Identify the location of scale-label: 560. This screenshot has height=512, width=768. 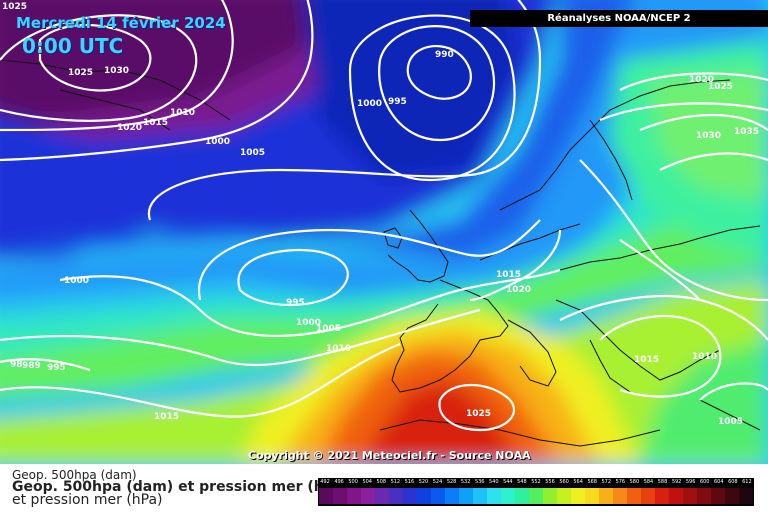
(564, 482).